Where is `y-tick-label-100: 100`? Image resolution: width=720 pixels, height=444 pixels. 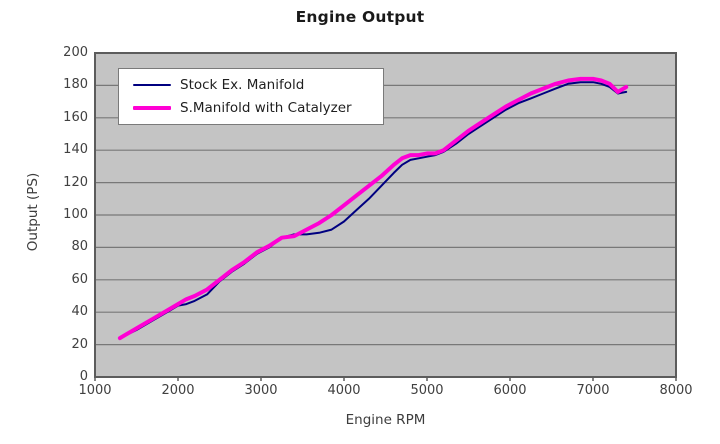
y-tick-label-100: 100 is located at coordinates (75, 214).